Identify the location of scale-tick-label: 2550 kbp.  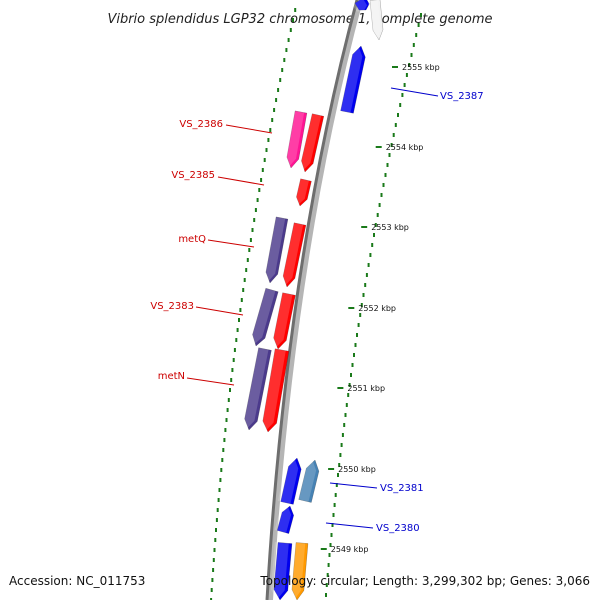
(357, 469).